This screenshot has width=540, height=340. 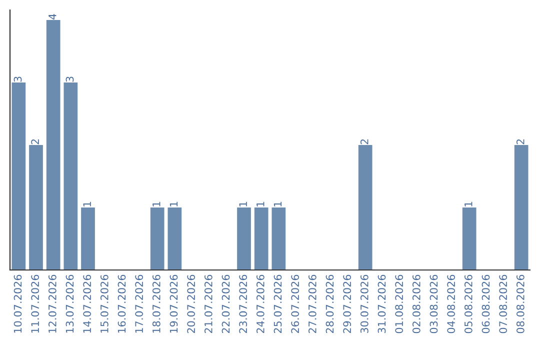 I want to click on x-tick-label: 26.07.2026, so click(x=295, y=304).